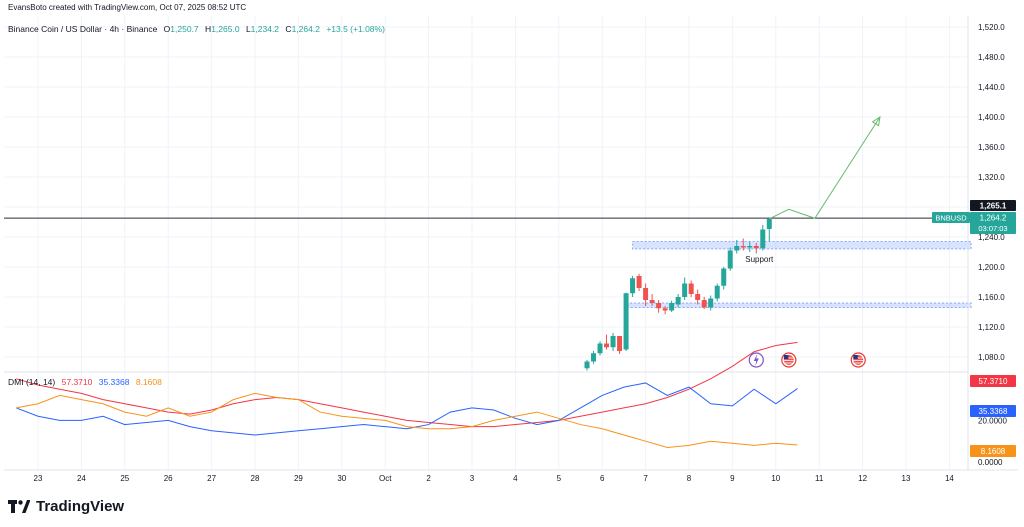  What do you see at coordinates (114, 382) in the screenshot?
I see `dmi-plus-di-value: 35.3368` at bounding box center [114, 382].